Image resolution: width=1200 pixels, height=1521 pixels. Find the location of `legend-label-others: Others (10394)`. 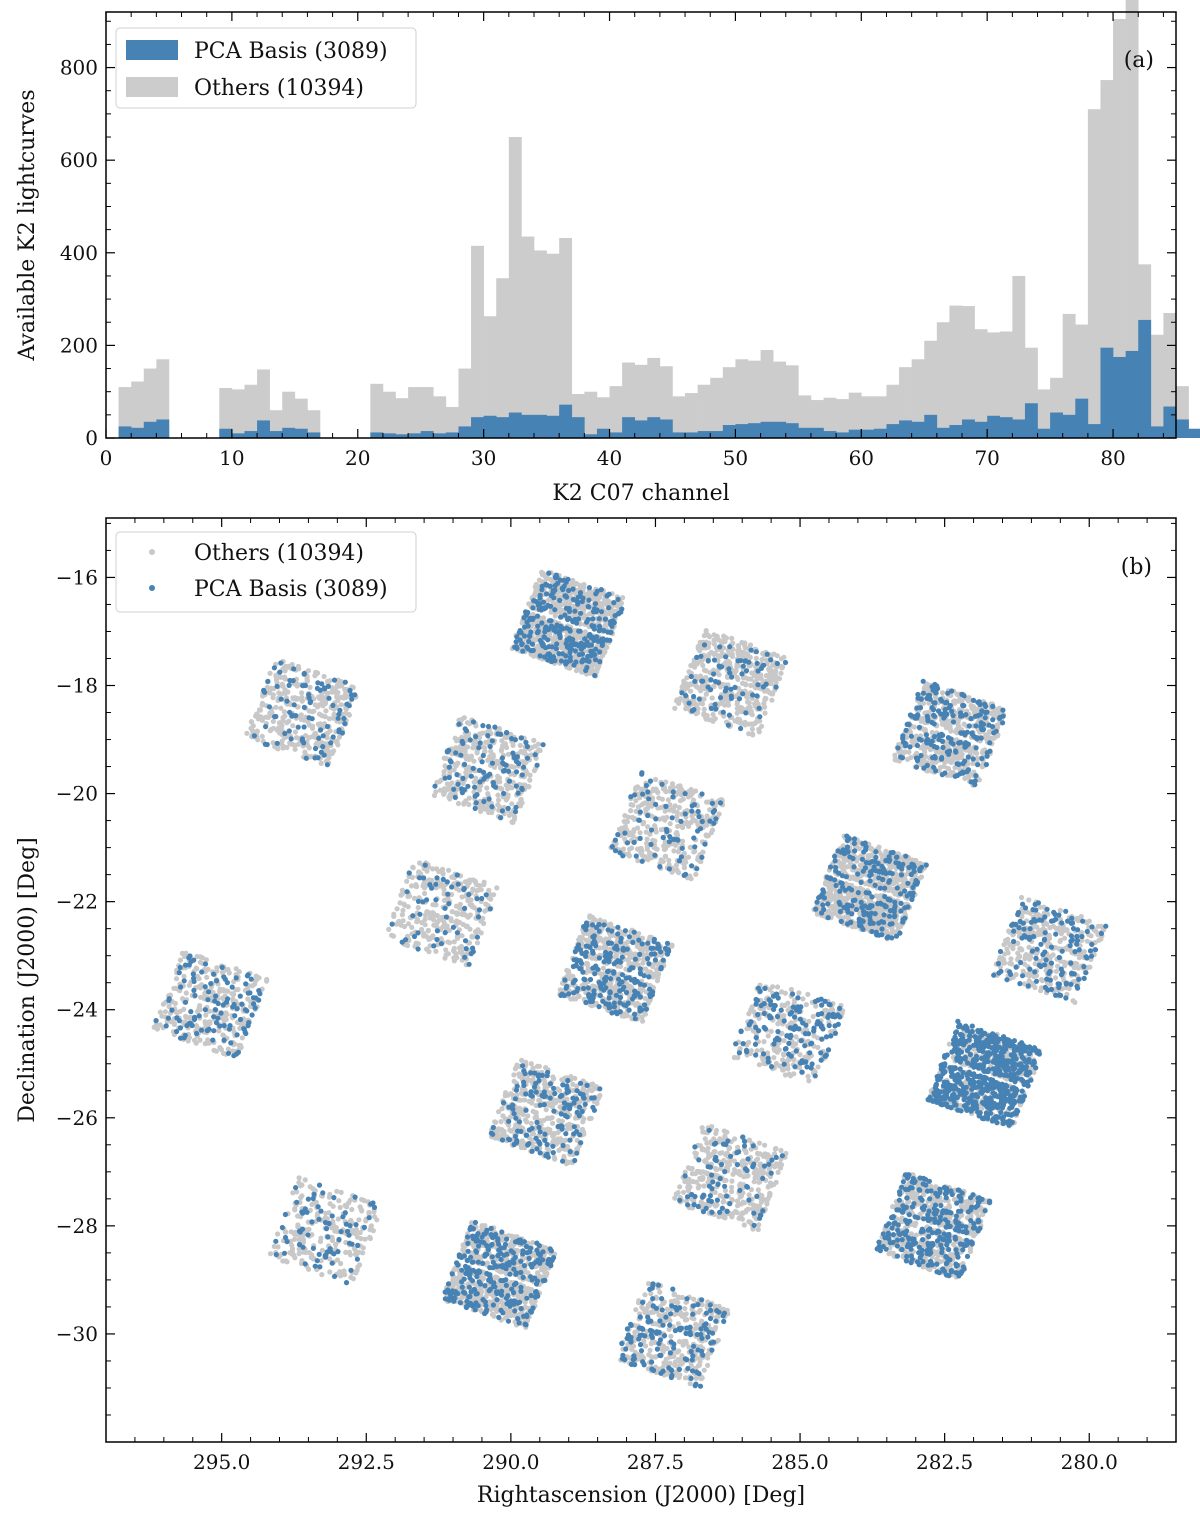

legend-label-others: Others (10394) is located at coordinates (279, 88).